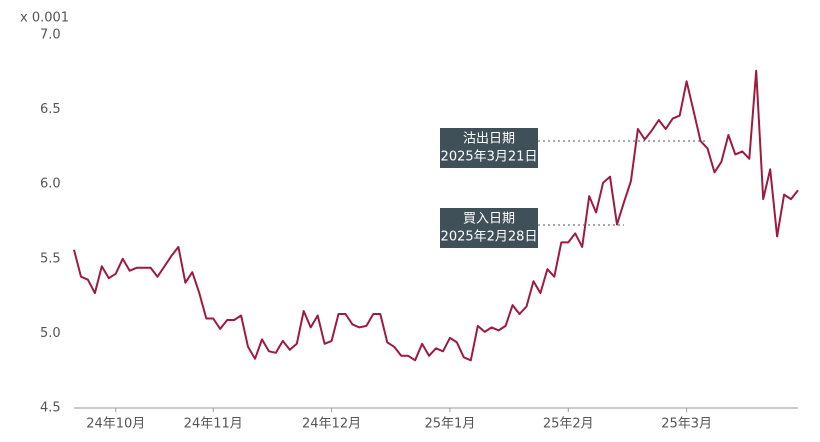 The width and height of the screenshot is (820, 442). I want to click on x-tick-label: 25年1月, so click(450, 424).